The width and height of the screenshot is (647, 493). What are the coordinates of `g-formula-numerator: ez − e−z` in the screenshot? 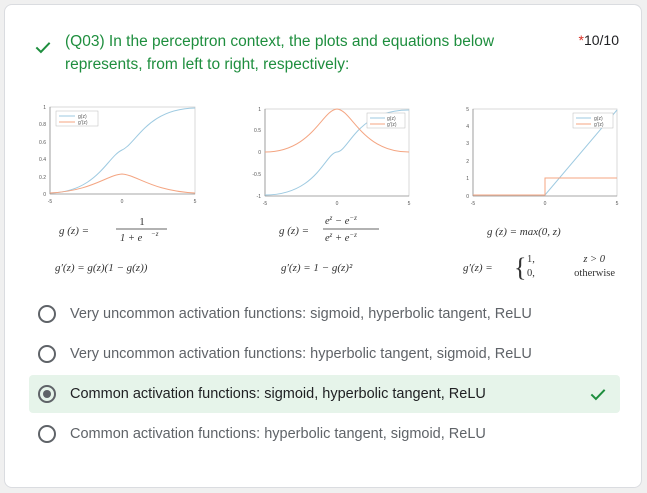 It's located at (341, 220).